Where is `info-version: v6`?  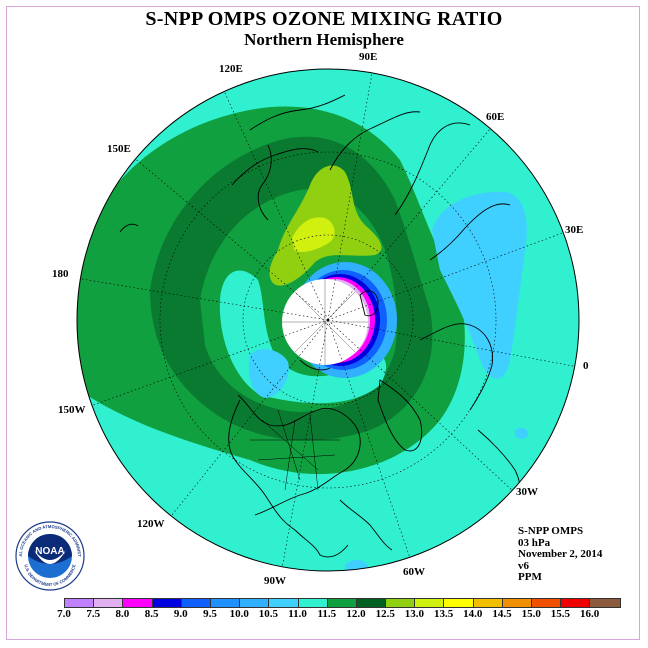 info-version: v6 is located at coordinates (523, 565).